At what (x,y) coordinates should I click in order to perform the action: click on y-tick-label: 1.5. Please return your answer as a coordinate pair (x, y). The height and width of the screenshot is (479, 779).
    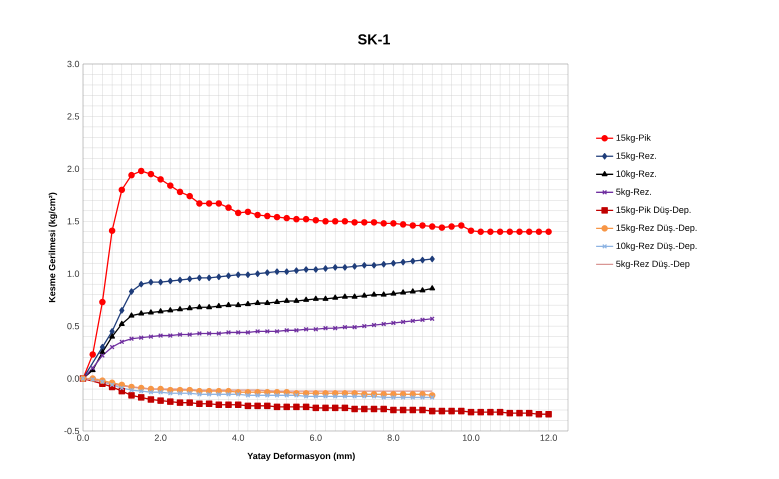
    Looking at the image, I should click on (74, 221).